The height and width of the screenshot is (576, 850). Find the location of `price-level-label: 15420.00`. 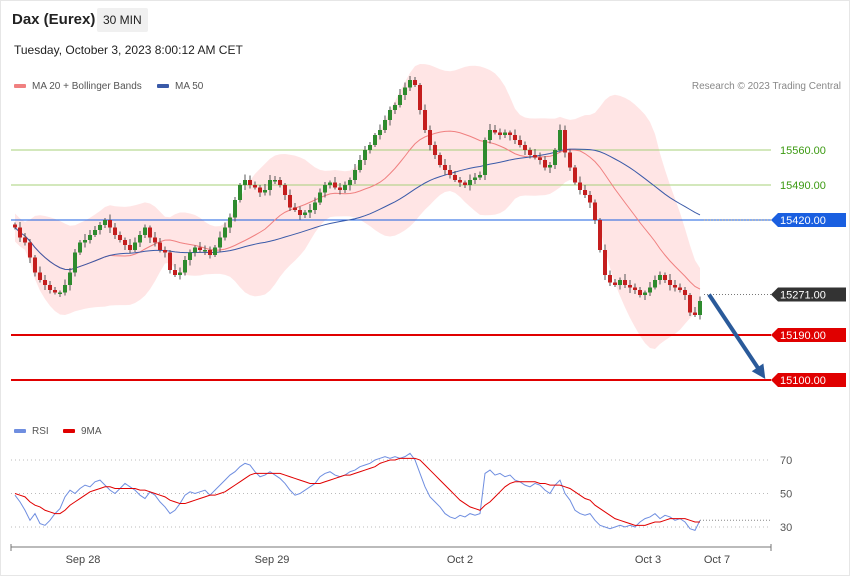

price-level-label: 15420.00 is located at coordinates (803, 221).